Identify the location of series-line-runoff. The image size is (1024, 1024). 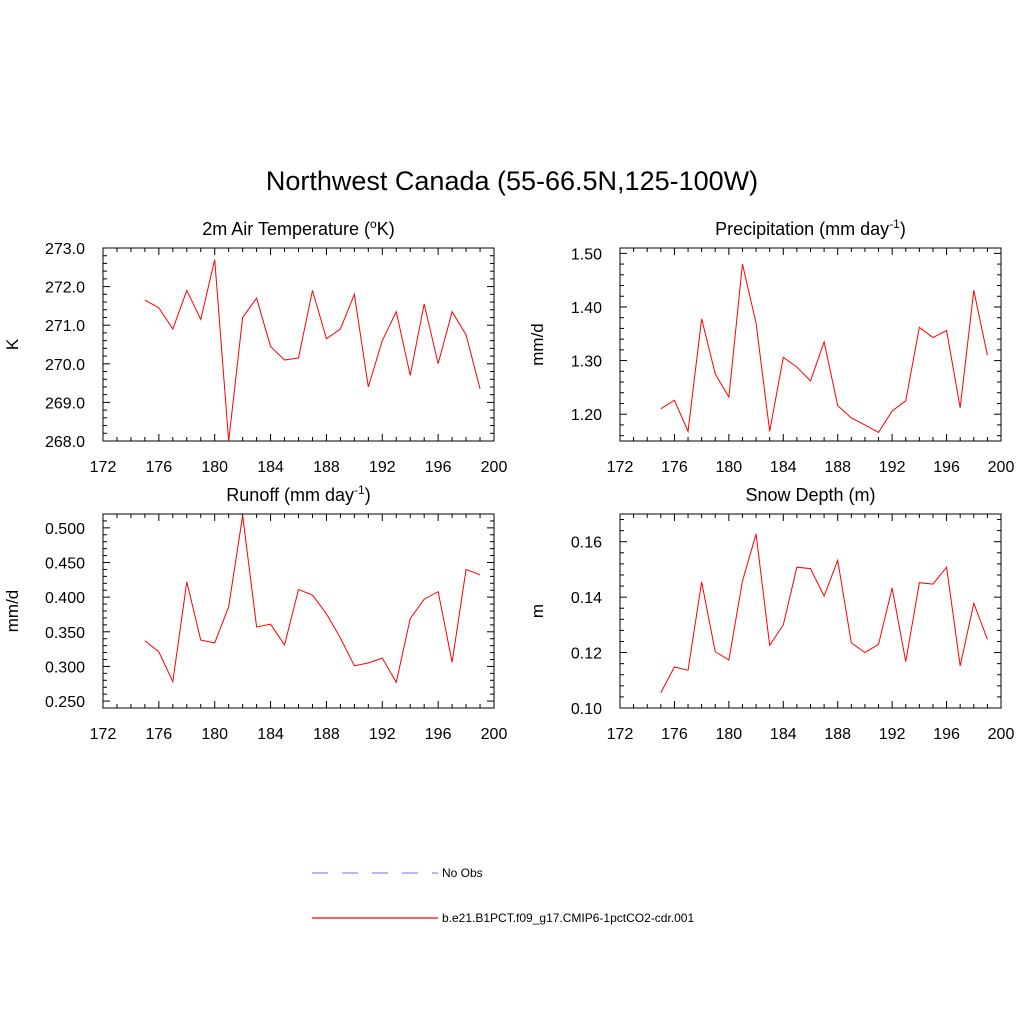
(312, 599).